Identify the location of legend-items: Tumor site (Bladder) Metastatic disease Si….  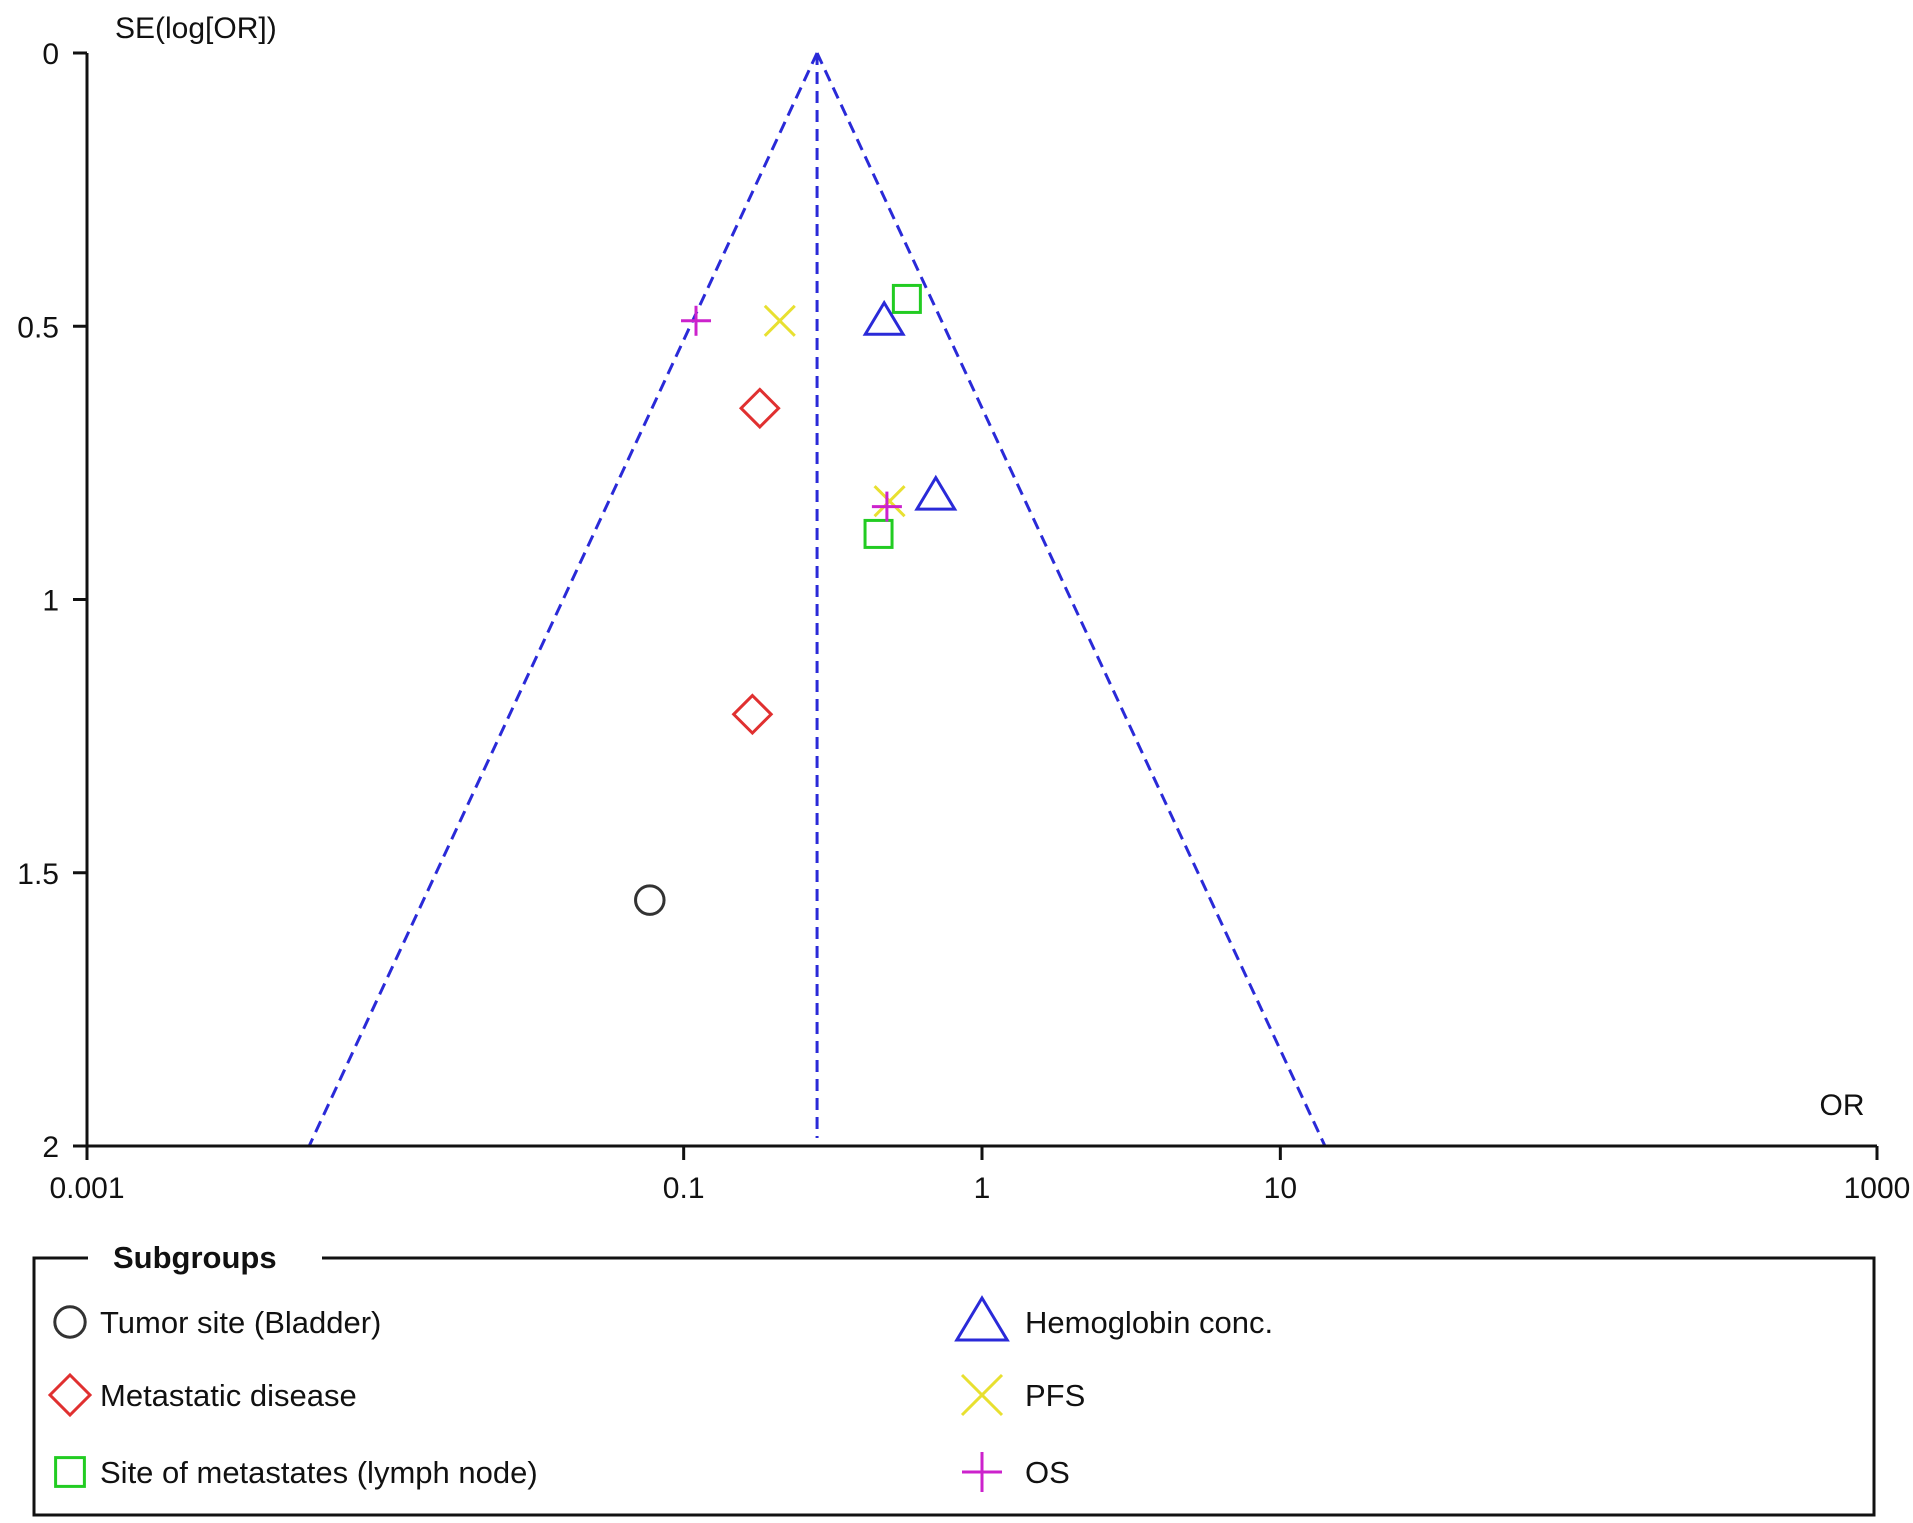
(660, 1393).